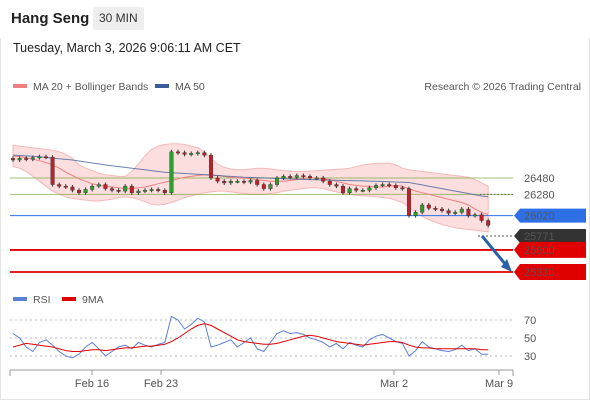  I want to click on rsi-ma-legend-swatch, so click(69, 299).